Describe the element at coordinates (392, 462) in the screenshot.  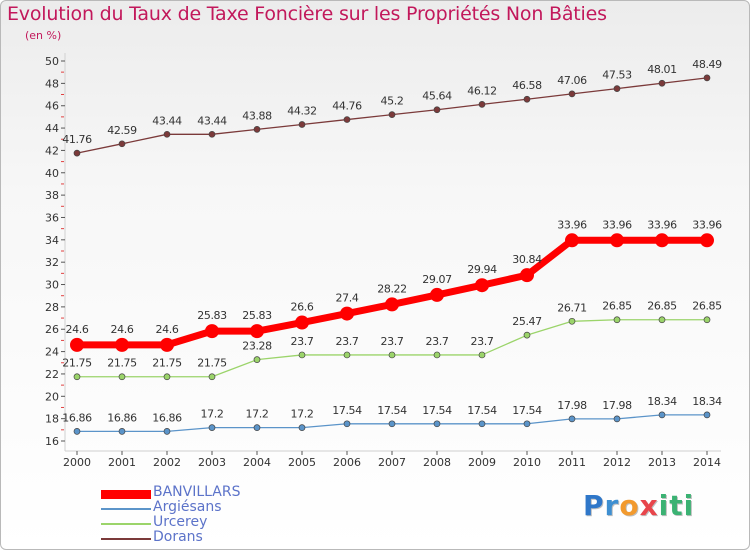
I see `x-tick-label: 2007` at that location.